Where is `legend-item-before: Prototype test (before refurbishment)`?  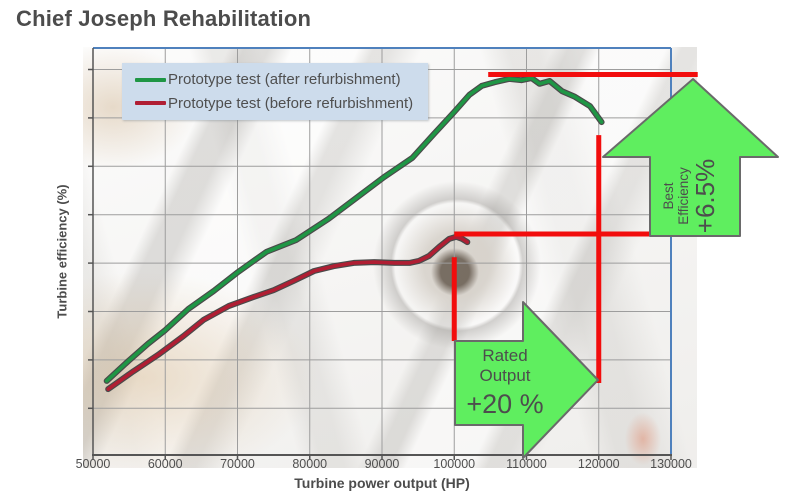 legend-item-before: Prototype test (before refurbishment) is located at coordinates (281, 103).